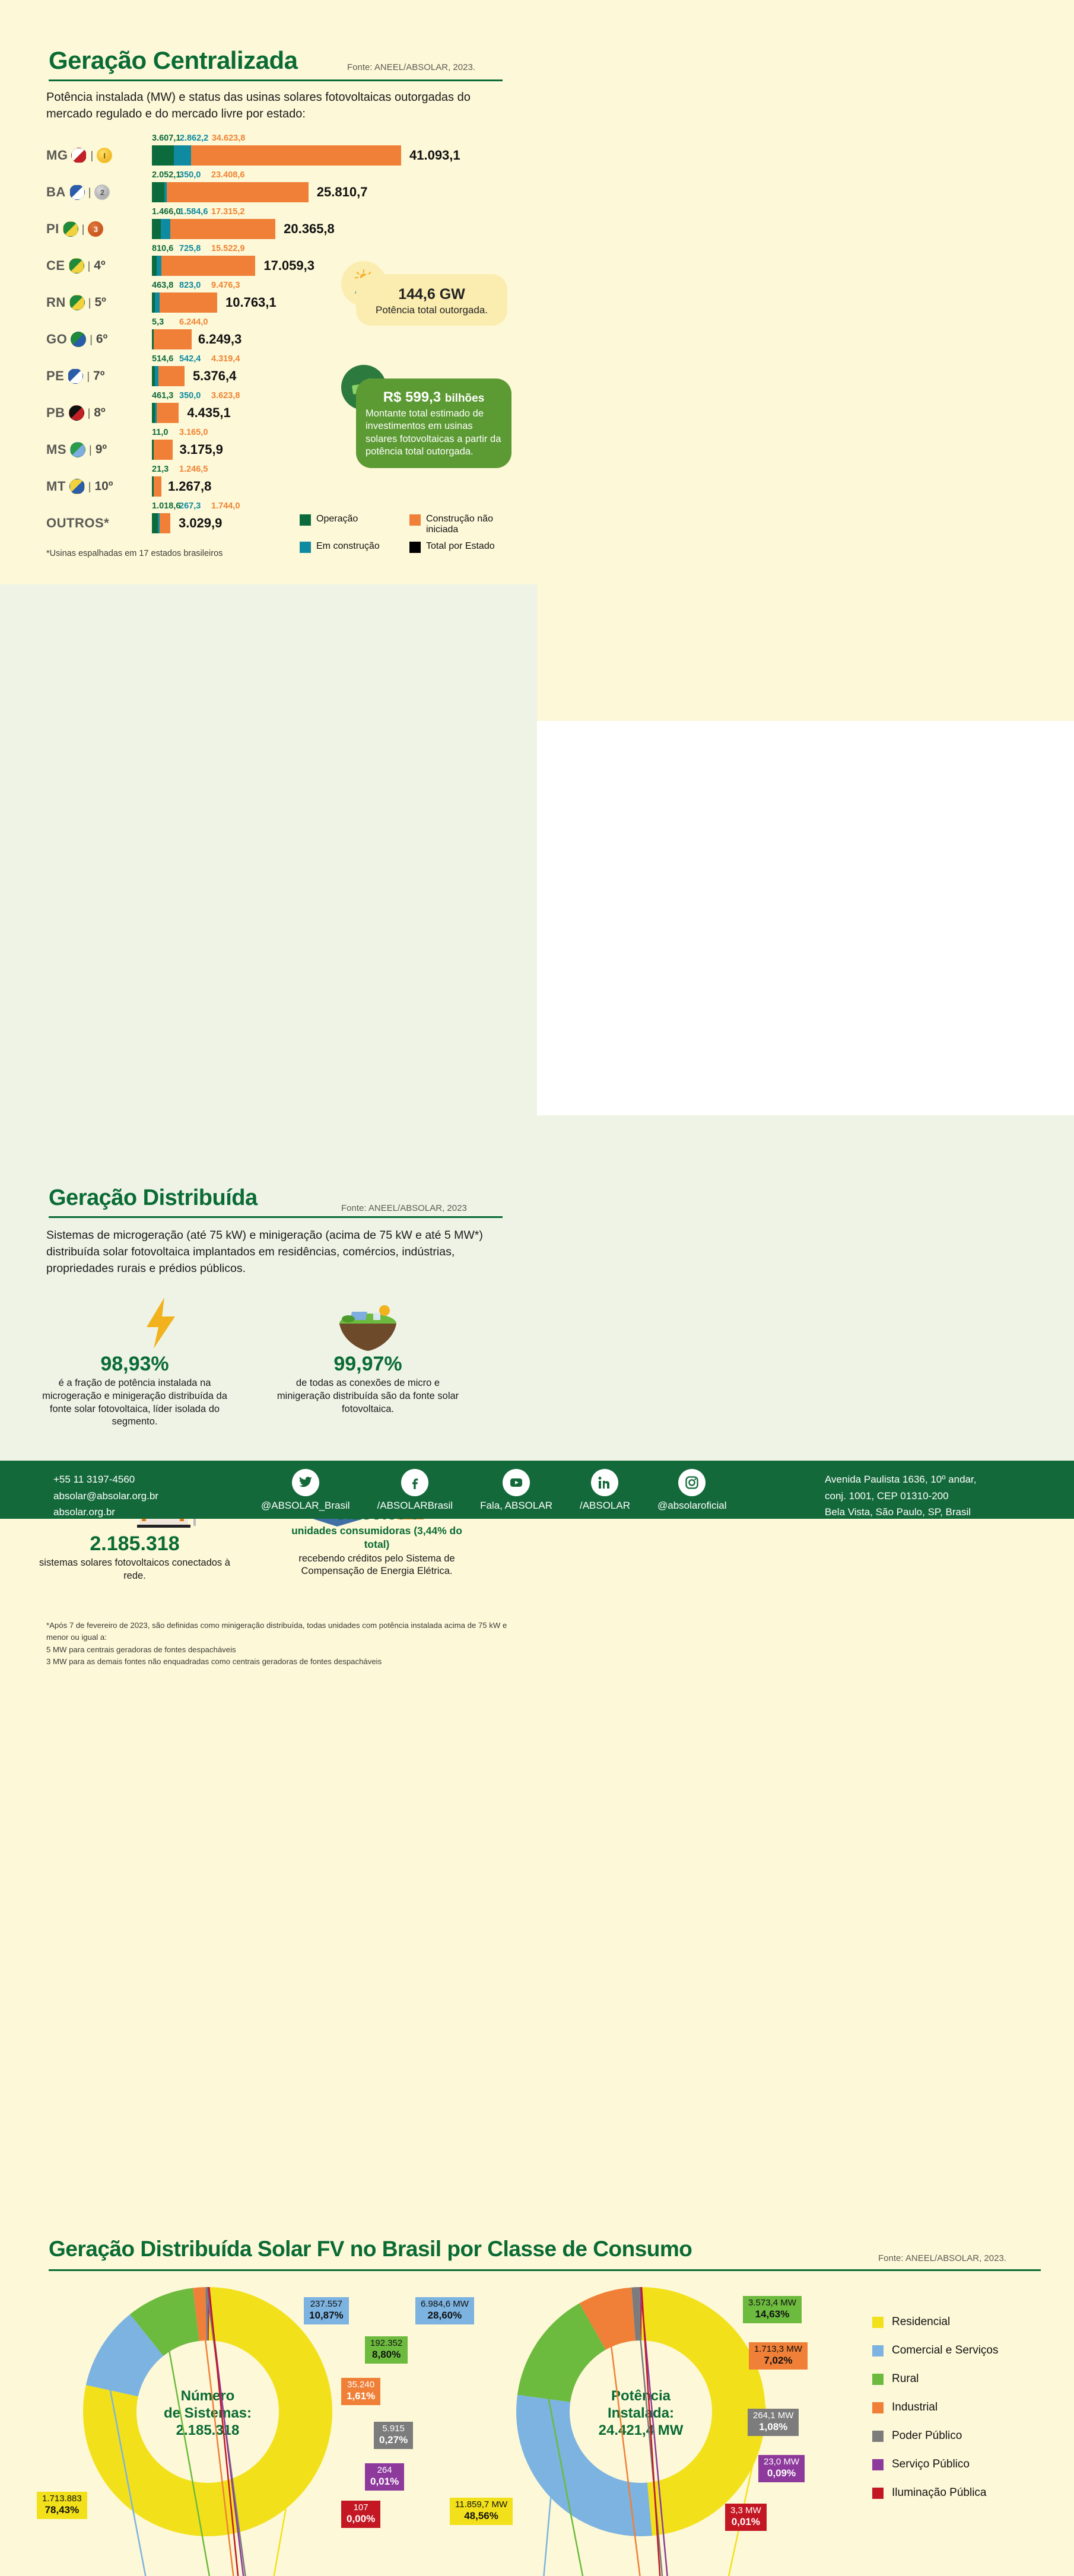 The width and height of the screenshot is (1074, 2576). I want to click on social-link: @absolaroficial, so click(692, 1490).